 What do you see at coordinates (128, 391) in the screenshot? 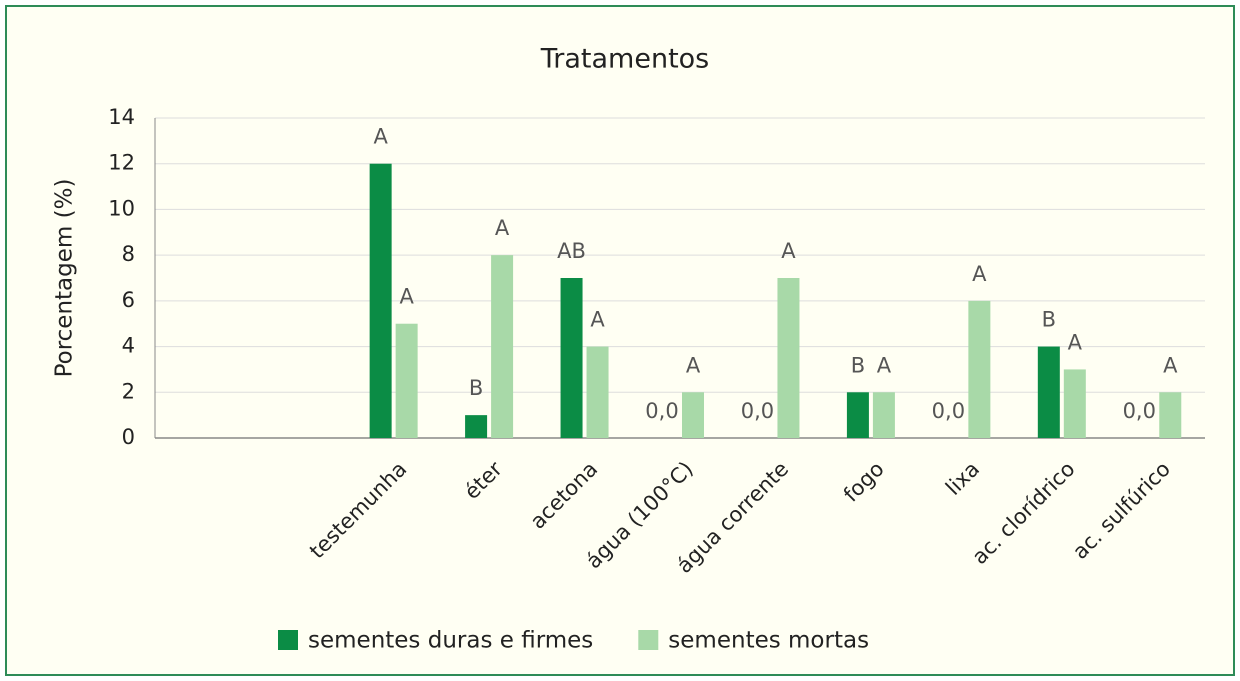
I see `y-tick-label: 2` at bounding box center [128, 391].